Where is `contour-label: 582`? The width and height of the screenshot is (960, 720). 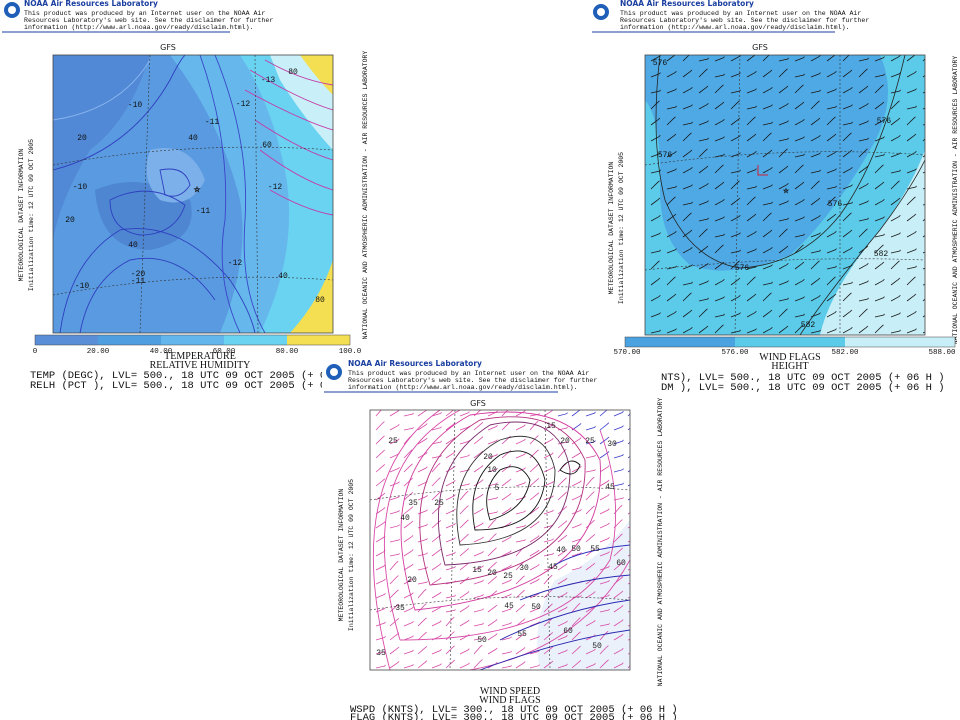
contour-label: 582 is located at coordinates (881, 254).